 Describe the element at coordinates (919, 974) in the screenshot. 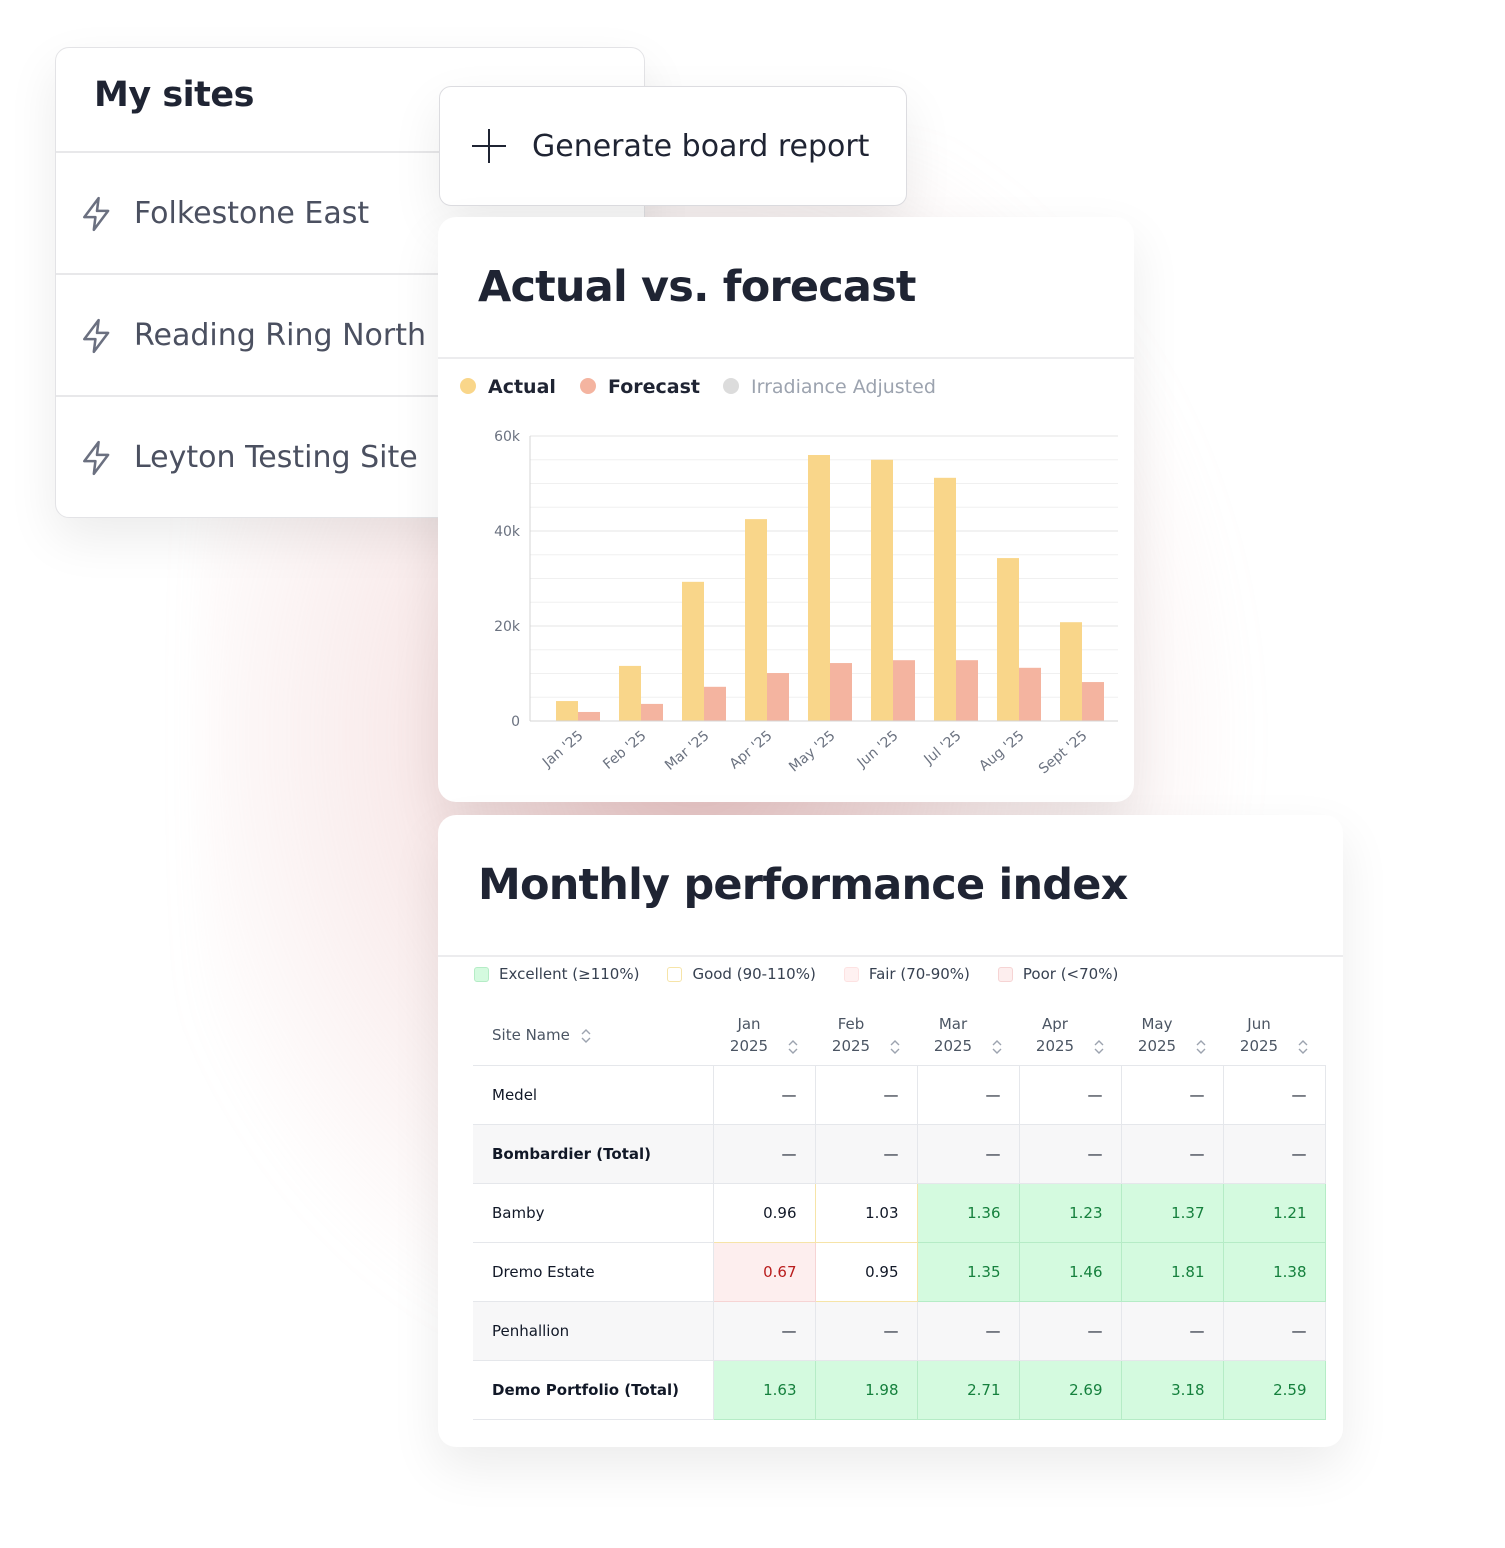

I see `legend-label: Fair (70-90%)` at that location.